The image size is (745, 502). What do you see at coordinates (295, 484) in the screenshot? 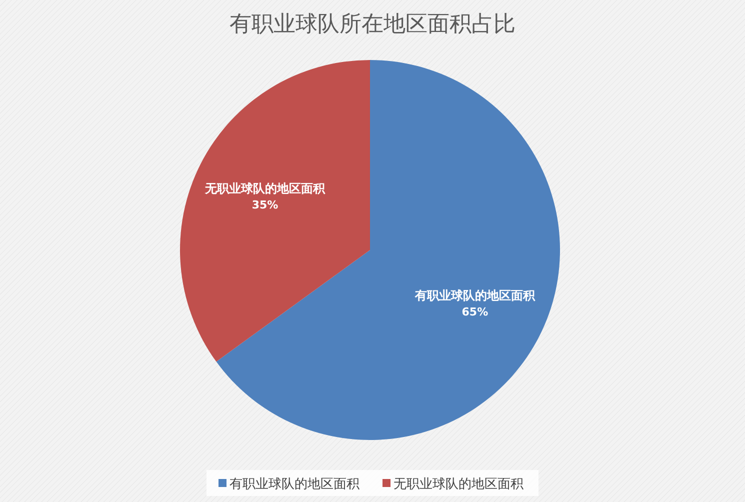
I see `legend-label: 有职业球队的地区面积` at bounding box center [295, 484].